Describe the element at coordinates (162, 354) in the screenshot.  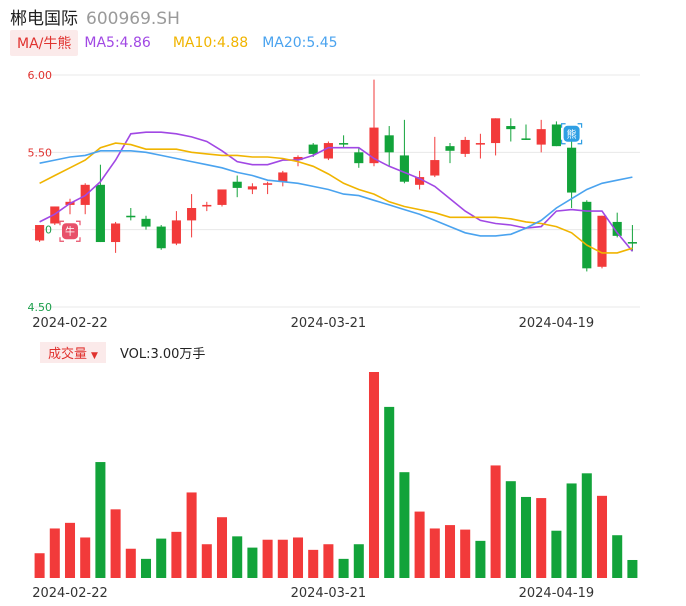
I see `volume-value: VOL:3.00万手` at that location.